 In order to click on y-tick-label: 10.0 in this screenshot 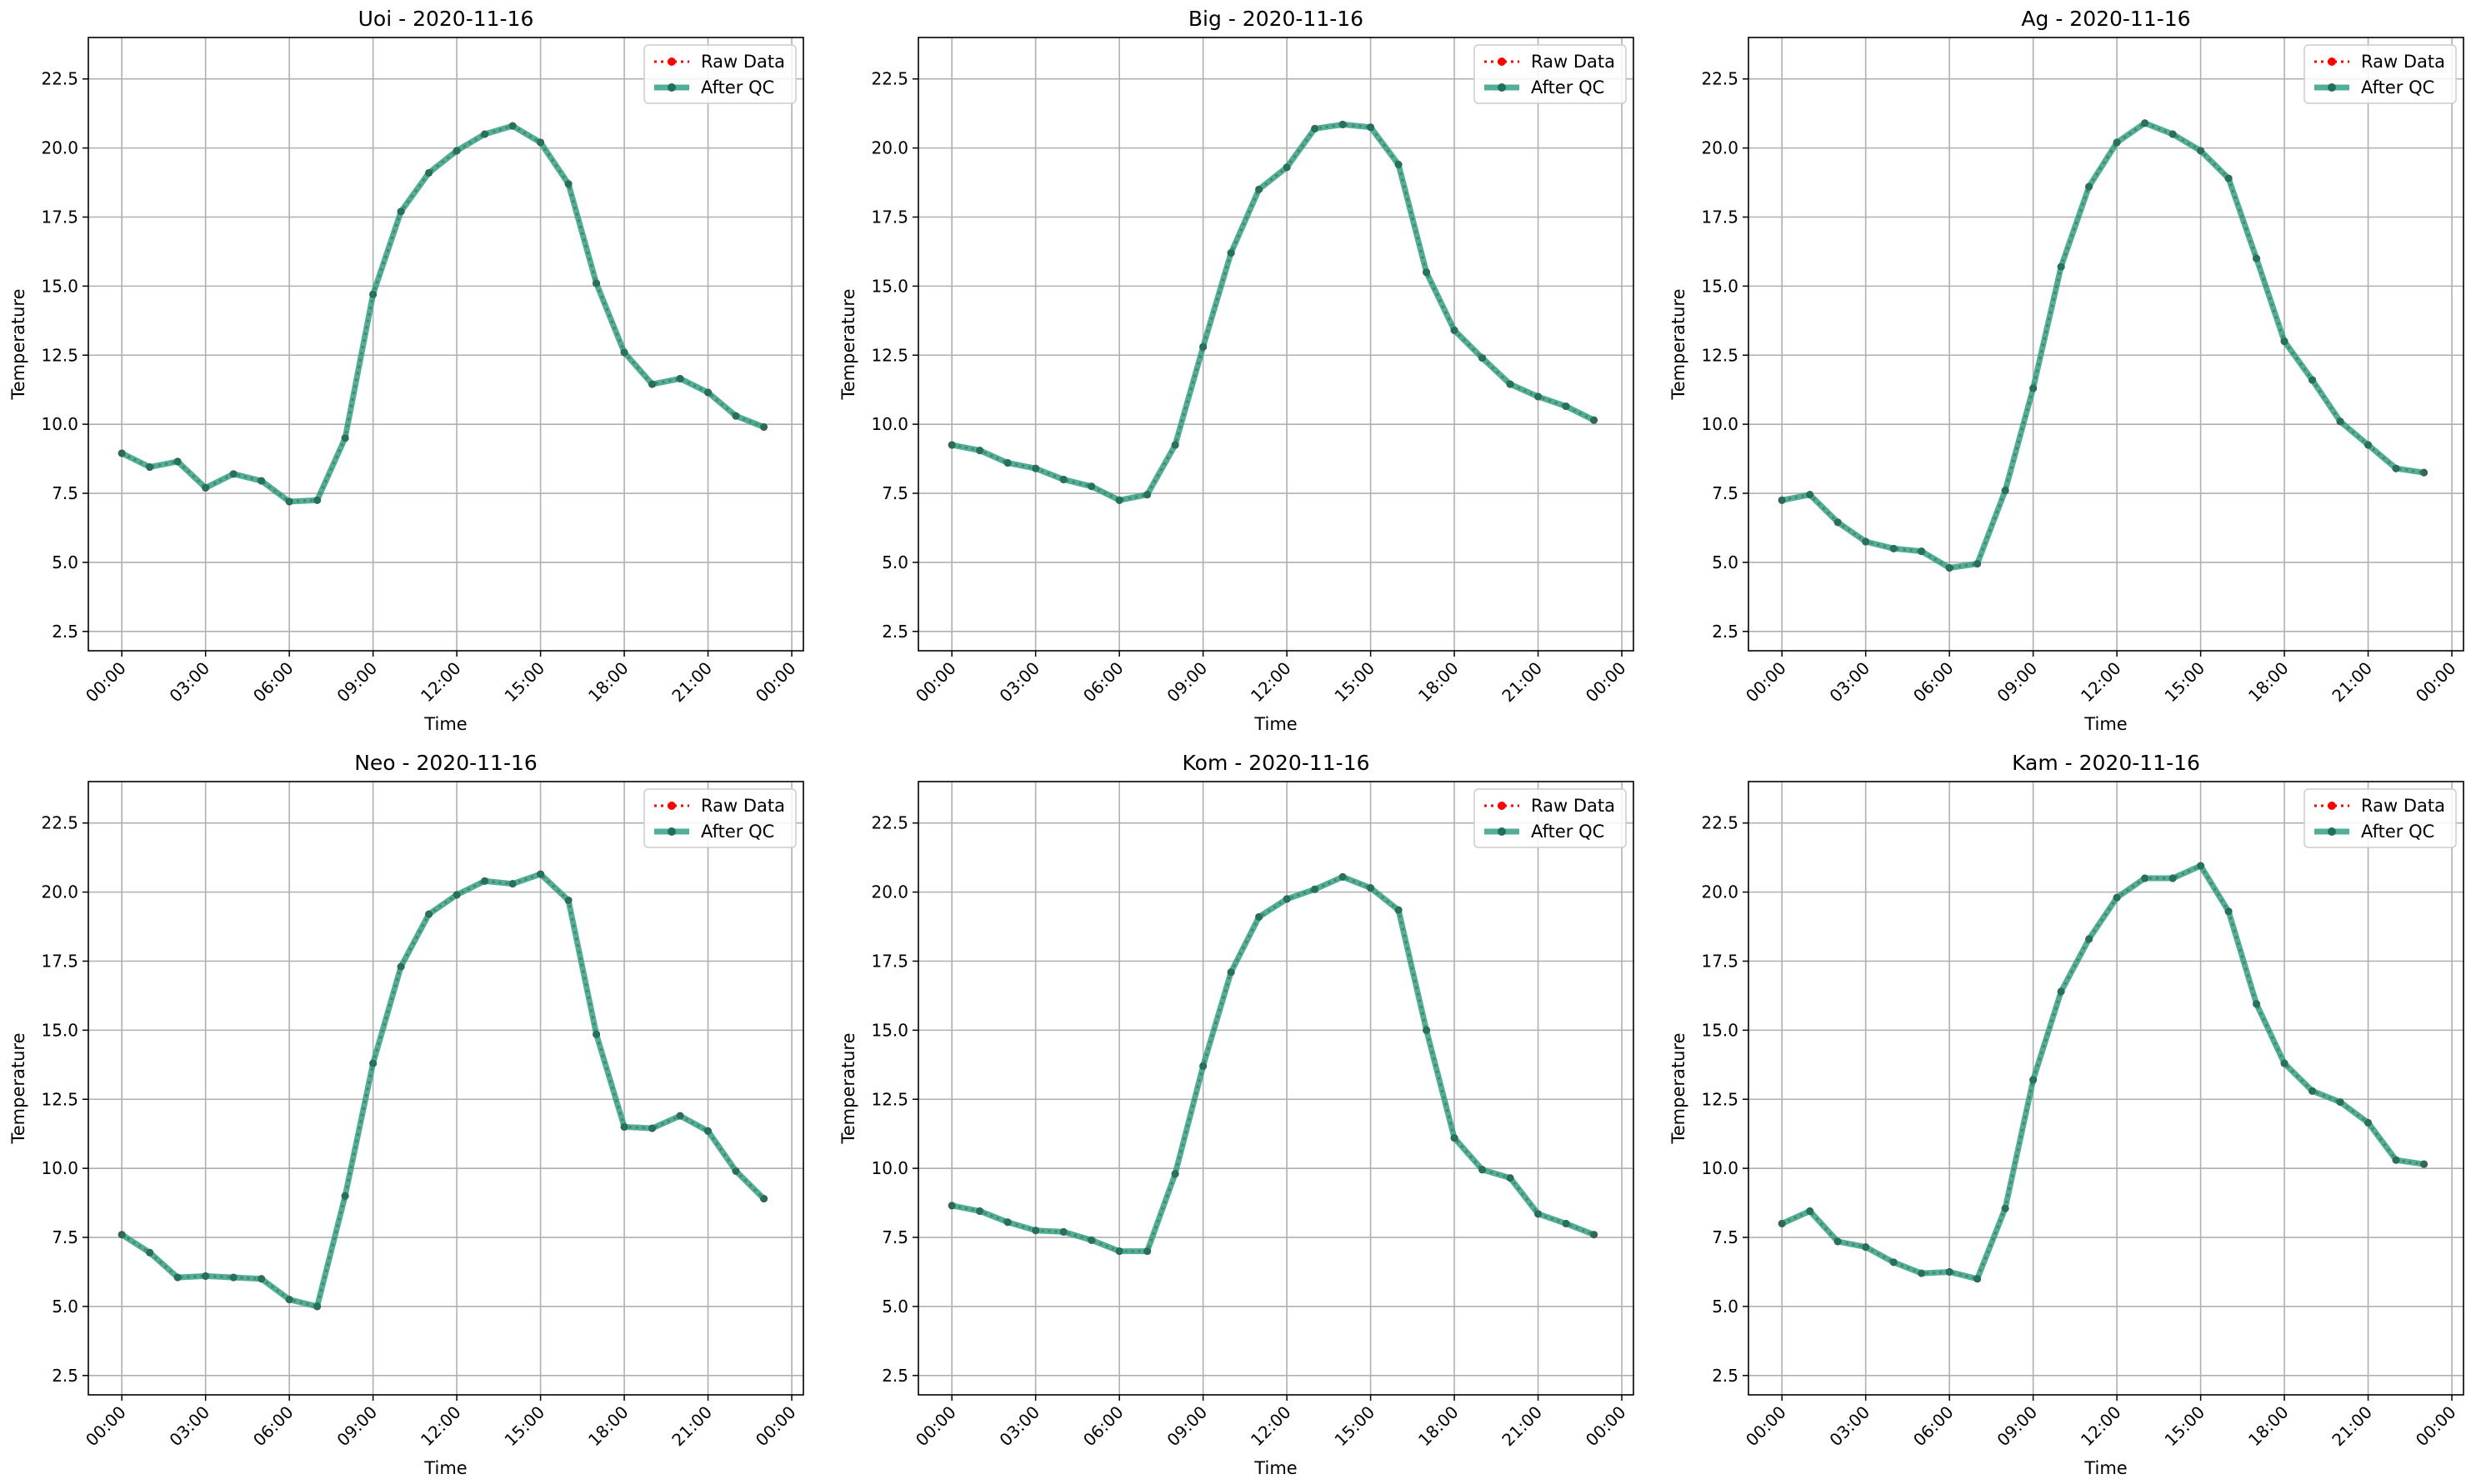, I will do `click(59, 1168)`.